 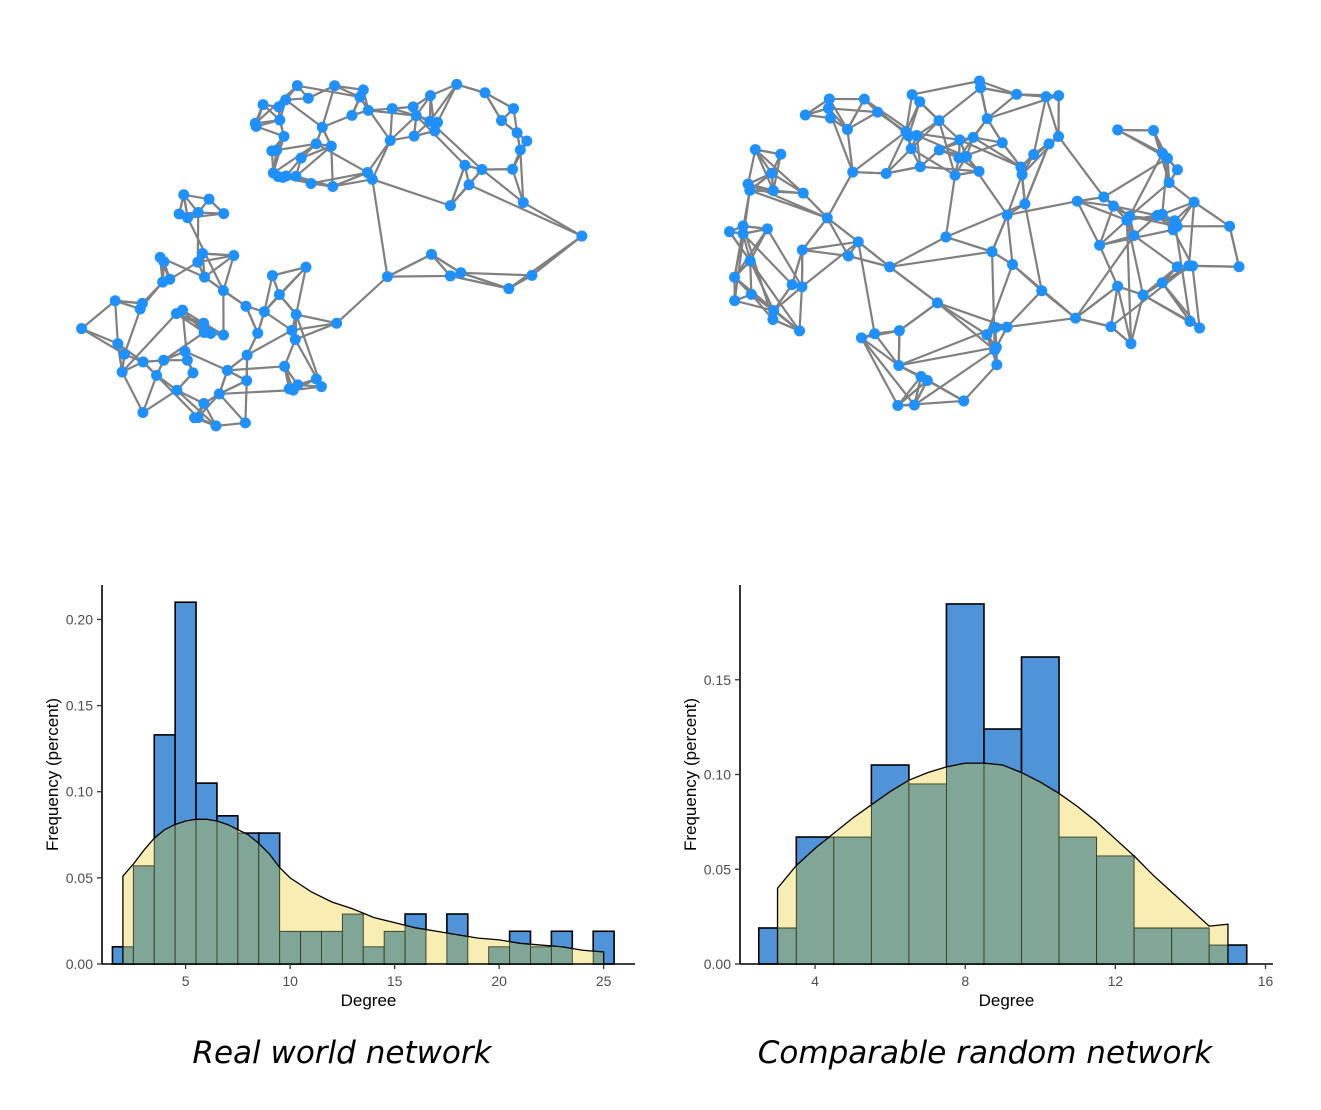 I want to click on overlap-bars, so click(x=1003, y=863).